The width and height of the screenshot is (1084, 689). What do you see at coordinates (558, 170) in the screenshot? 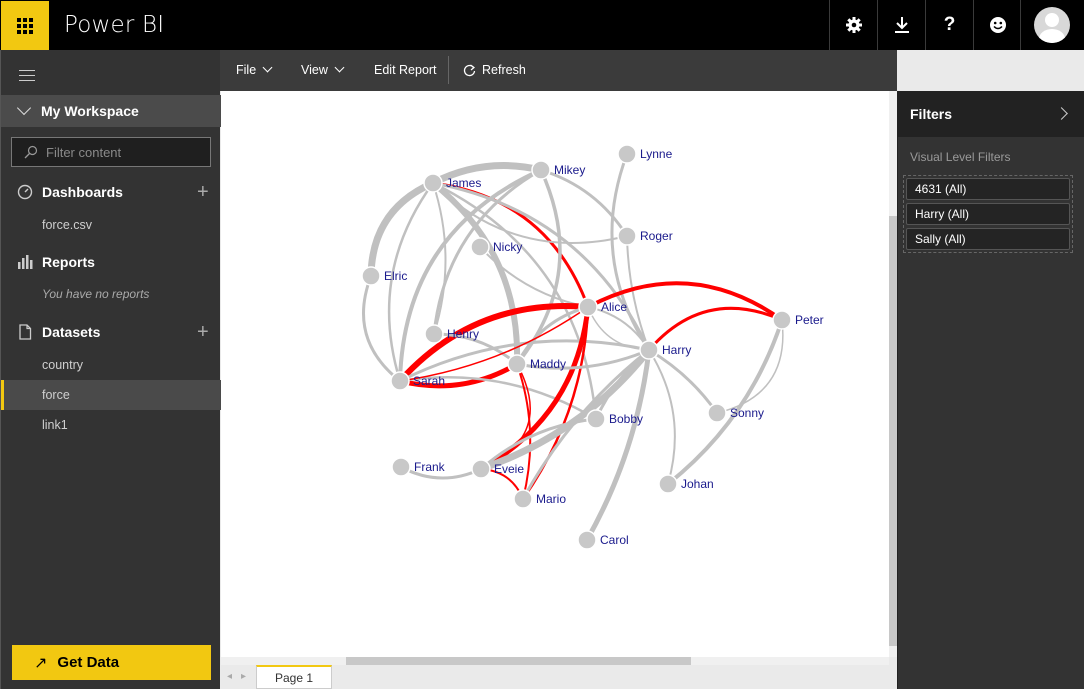
I see `graph-node-mikey: Mikey` at bounding box center [558, 170].